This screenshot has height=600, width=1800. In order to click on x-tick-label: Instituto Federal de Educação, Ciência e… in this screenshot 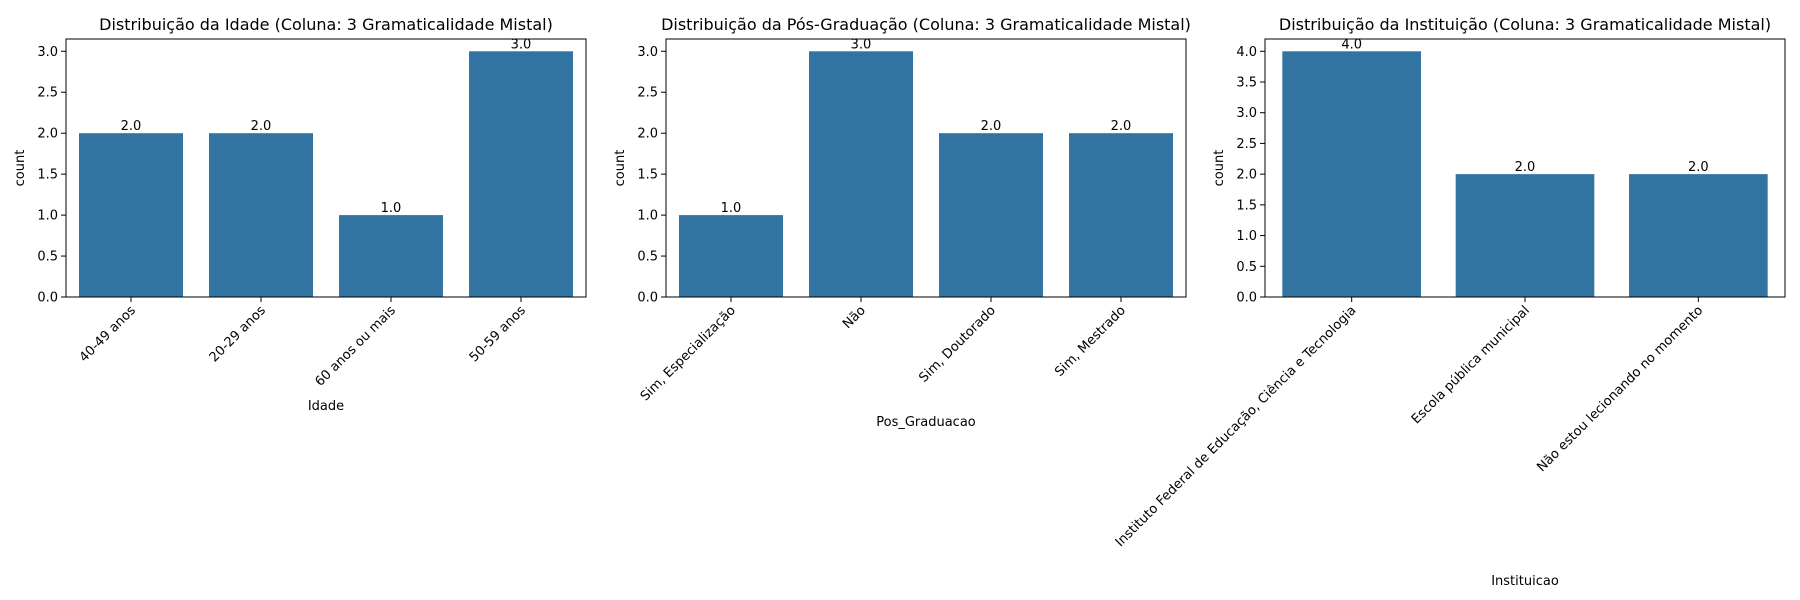, I will do `click(1236, 426)`.